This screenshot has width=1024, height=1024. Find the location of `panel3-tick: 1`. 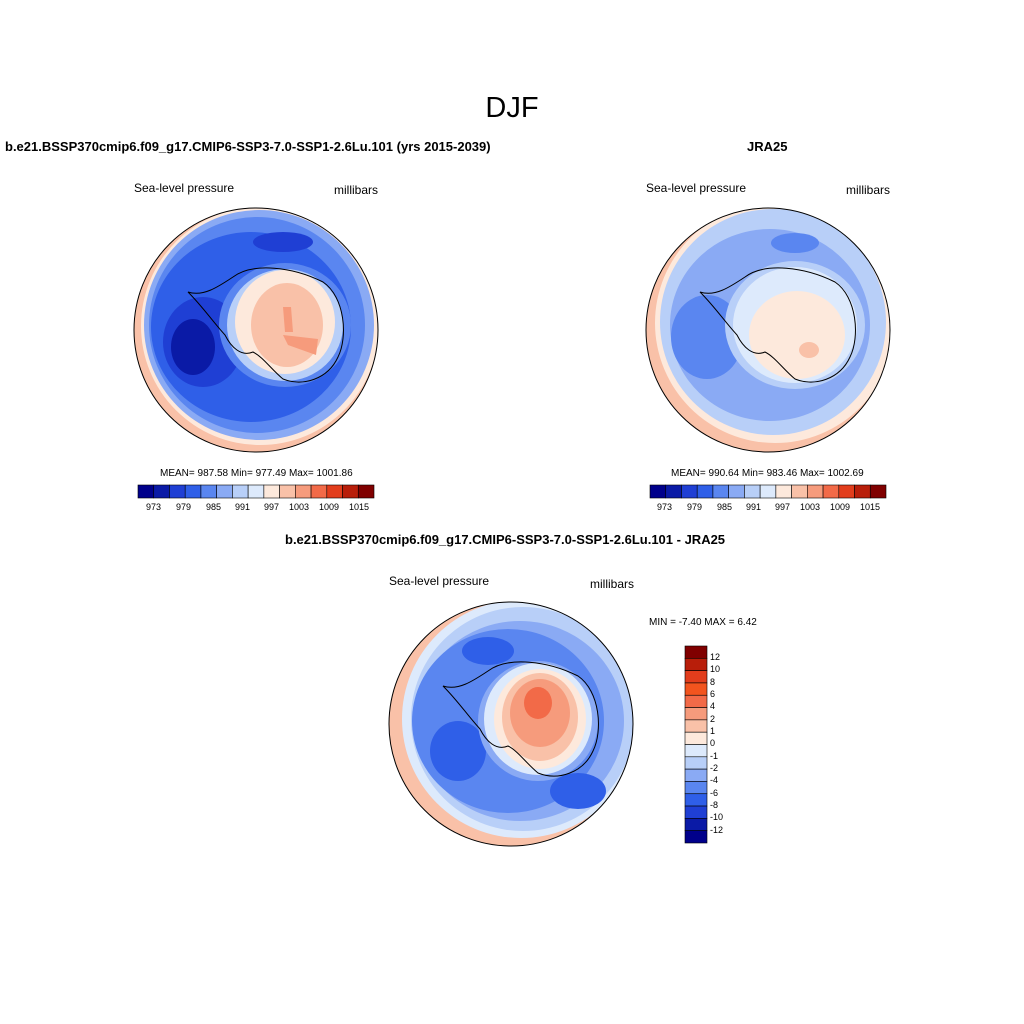

panel3-tick: 1 is located at coordinates (713, 731).